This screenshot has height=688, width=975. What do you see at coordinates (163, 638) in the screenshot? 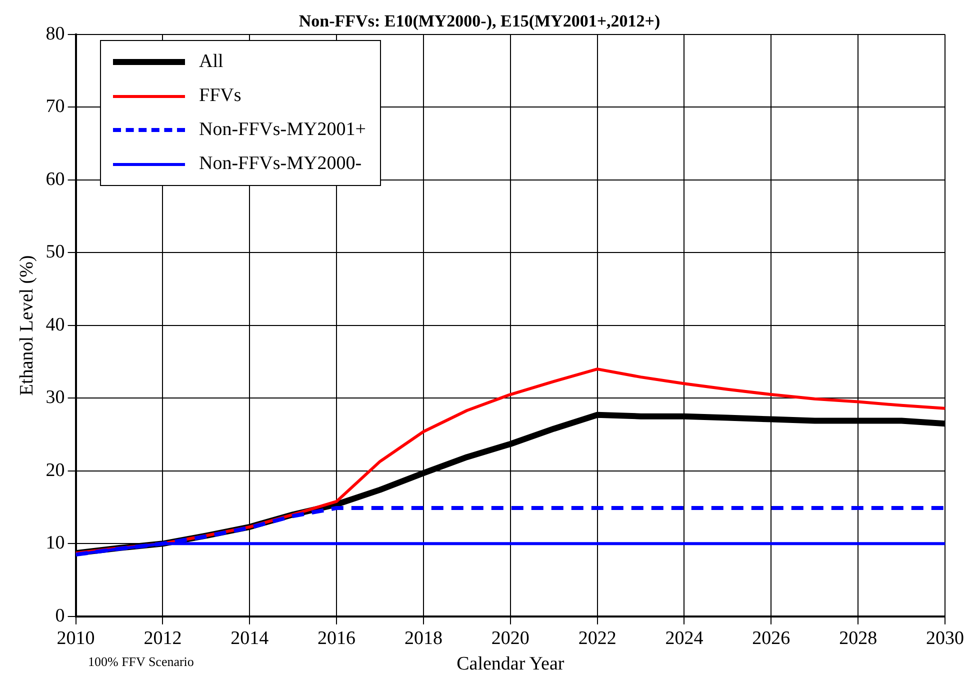
I see `x-tick-label: 2012` at bounding box center [163, 638].